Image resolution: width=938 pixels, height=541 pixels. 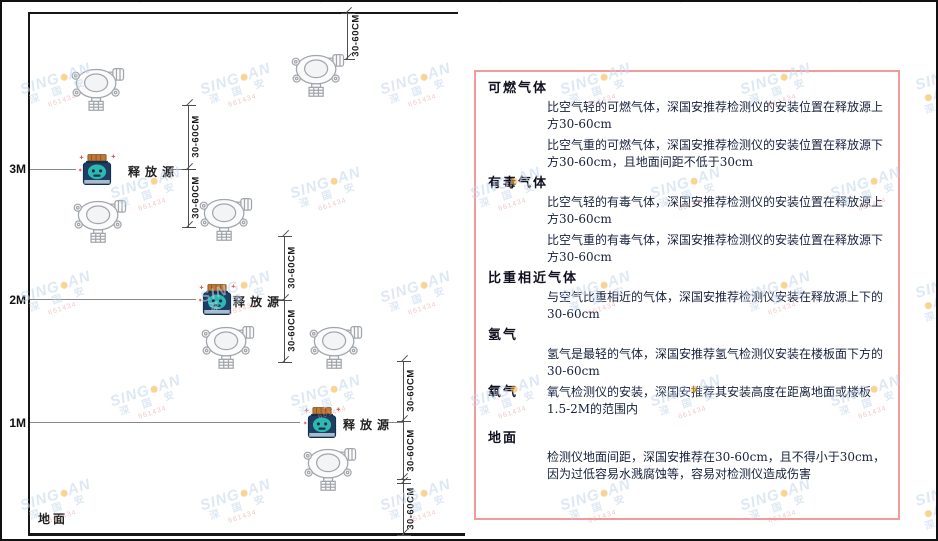 I want to click on leader-1m, so click(x=165, y=422).